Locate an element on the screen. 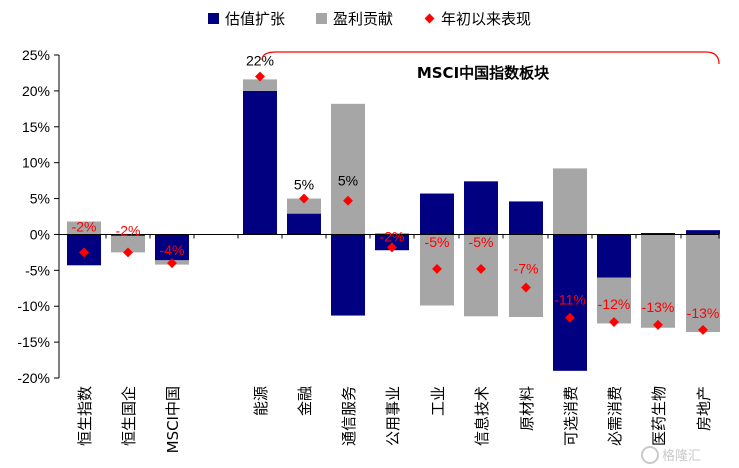 The height and width of the screenshot is (468, 739). category-label-8: 信息技术 is located at coordinates (482, 416).